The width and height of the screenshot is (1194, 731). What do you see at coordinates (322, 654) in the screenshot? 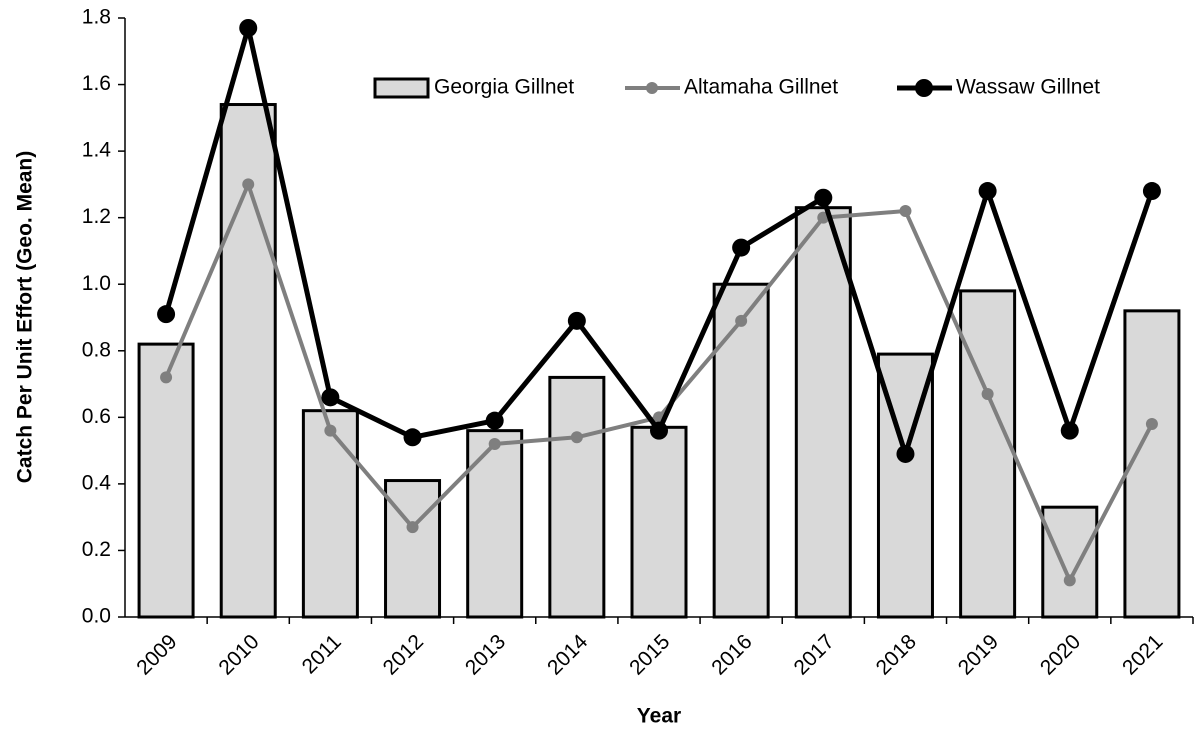
I see `x-tick-label: 2011` at bounding box center [322, 654].